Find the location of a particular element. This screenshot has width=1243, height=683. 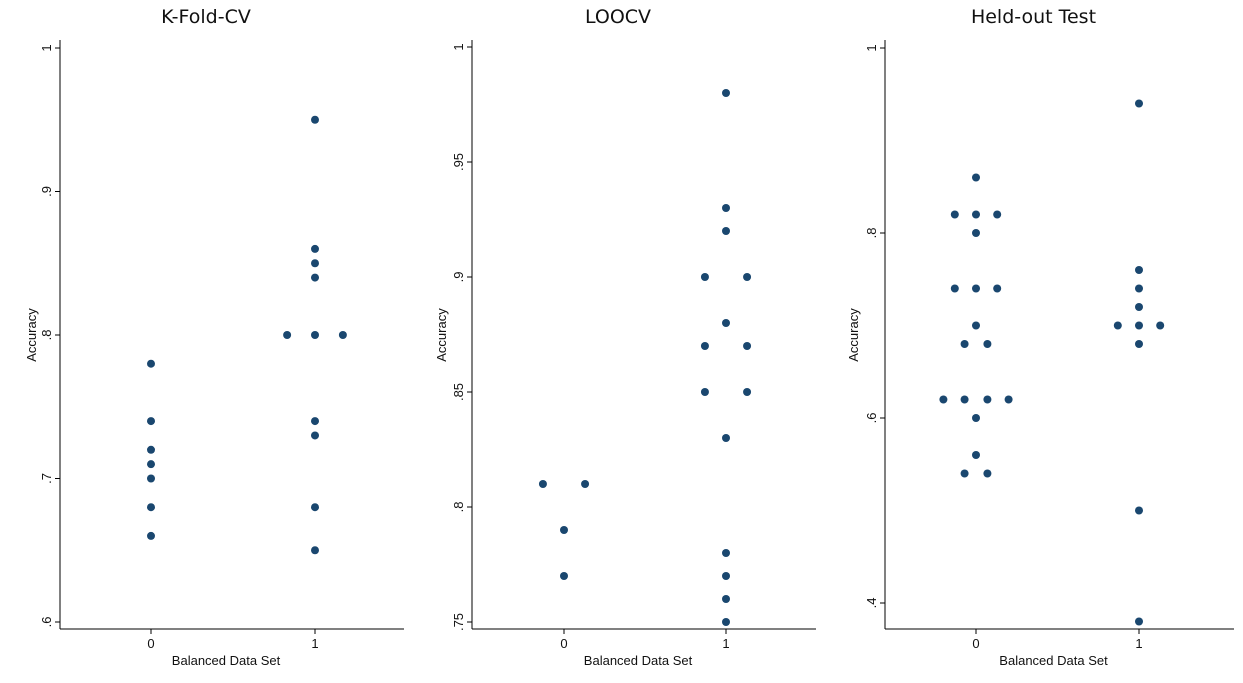

chart-title: K-Fold-CV is located at coordinates (206, 17).